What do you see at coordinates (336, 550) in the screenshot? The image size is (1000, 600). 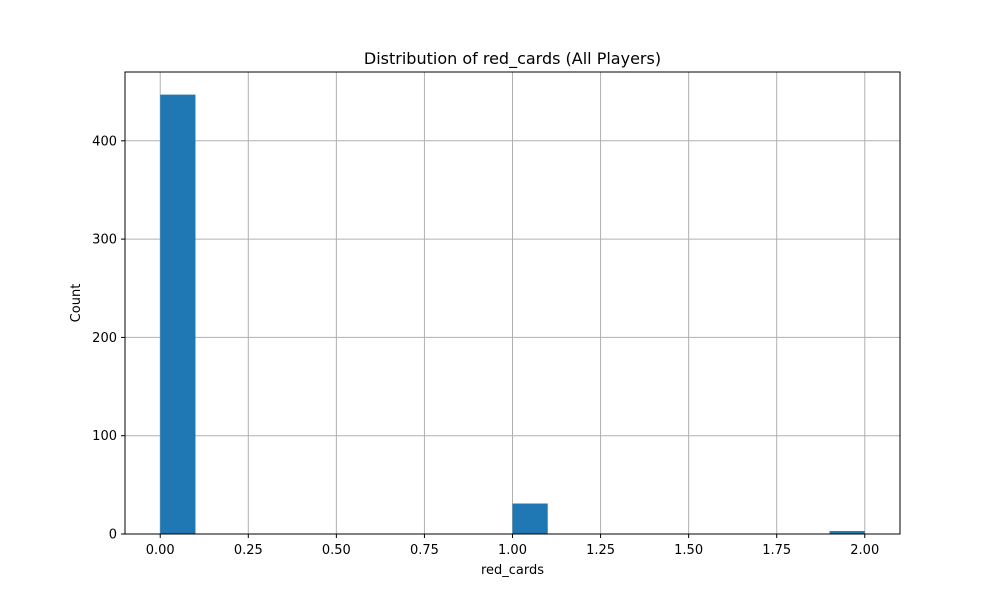 I see `x-tick-label: 0.50` at bounding box center [336, 550].